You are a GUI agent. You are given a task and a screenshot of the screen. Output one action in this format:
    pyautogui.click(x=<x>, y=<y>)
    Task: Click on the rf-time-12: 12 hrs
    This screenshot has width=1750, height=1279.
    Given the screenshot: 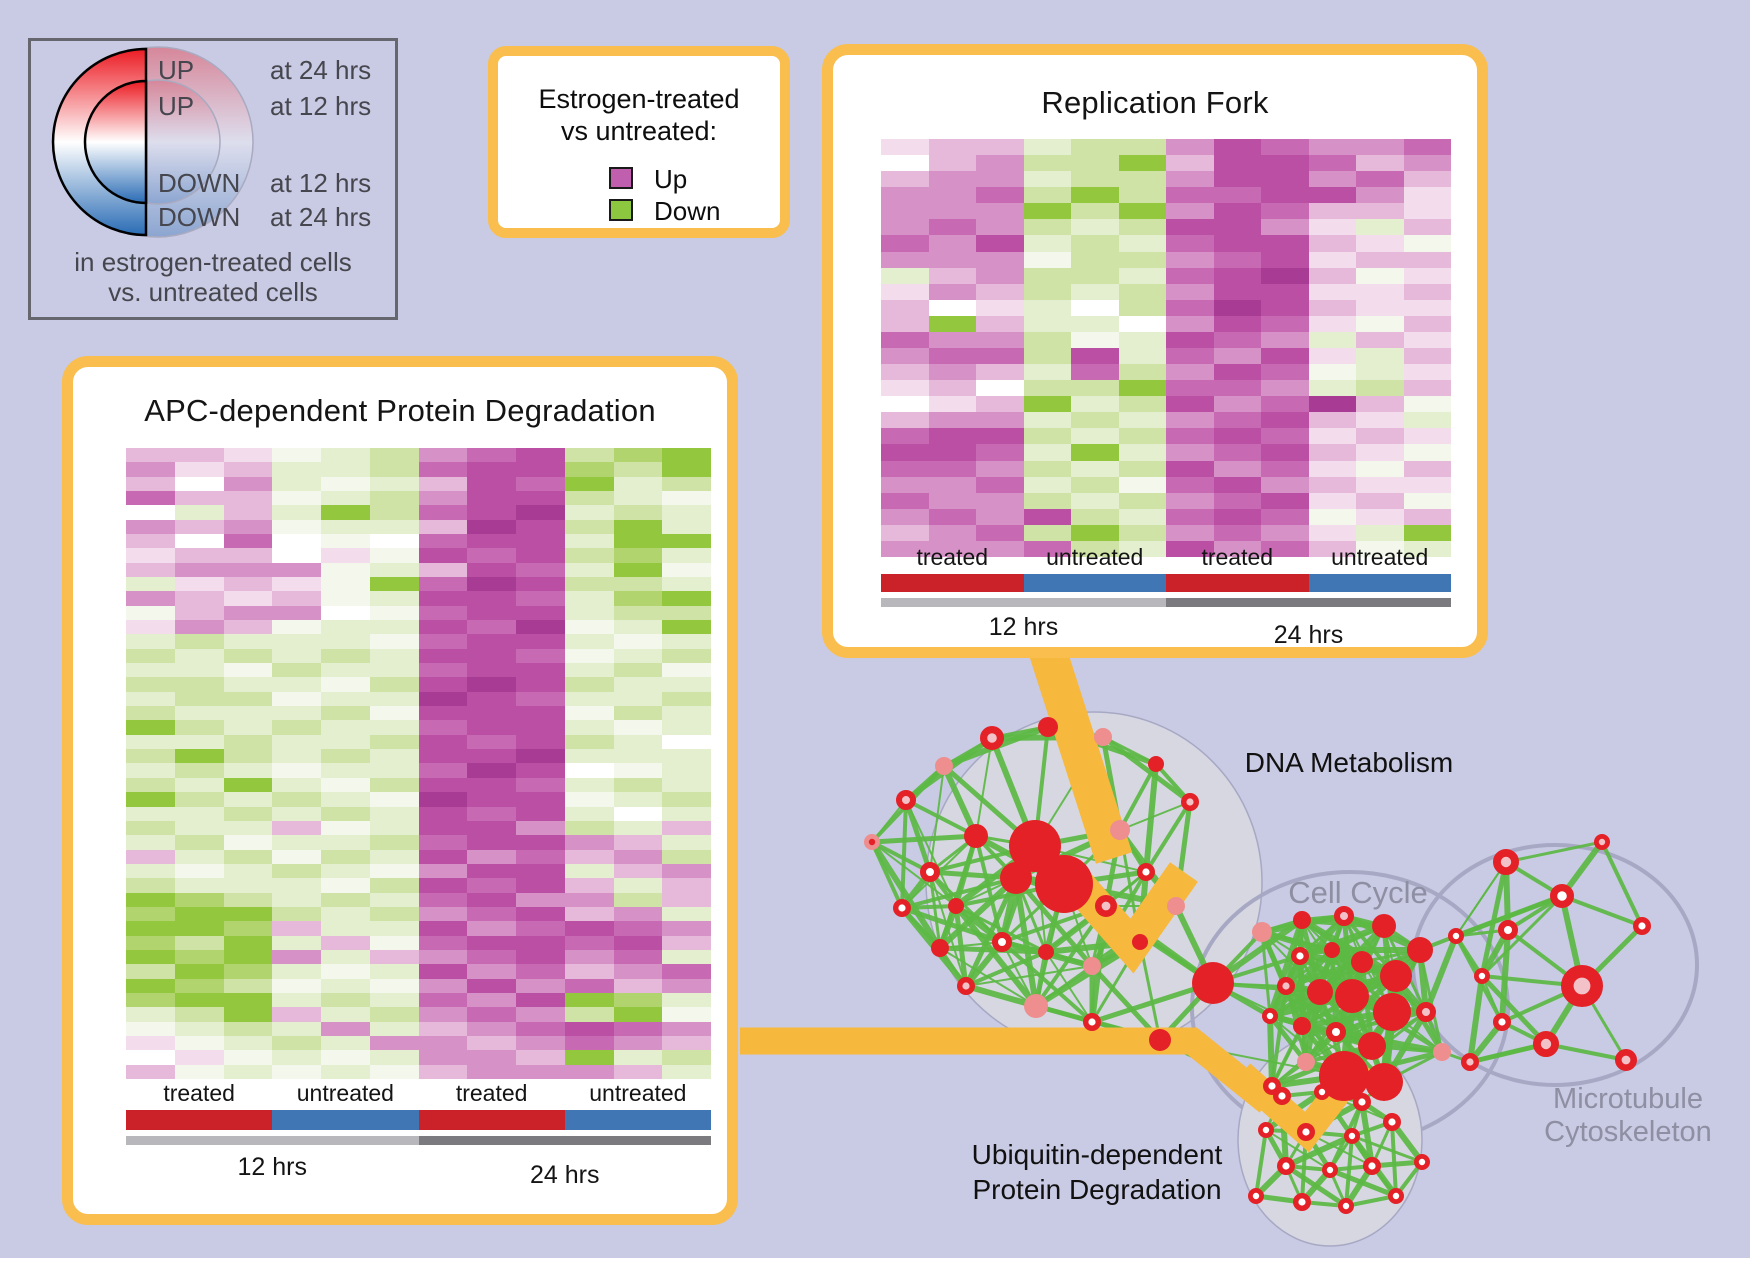 What is the action you would take?
    pyautogui.click(x=1023, y=627)
    